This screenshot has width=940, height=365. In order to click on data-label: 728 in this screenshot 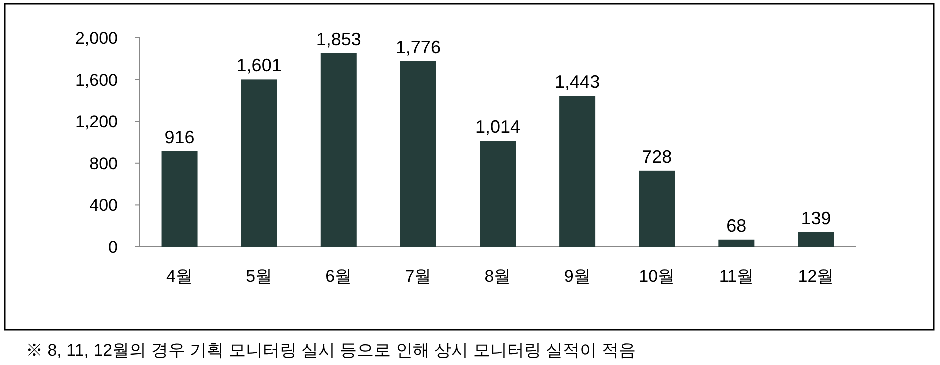, I will do `click(657, 156)`.